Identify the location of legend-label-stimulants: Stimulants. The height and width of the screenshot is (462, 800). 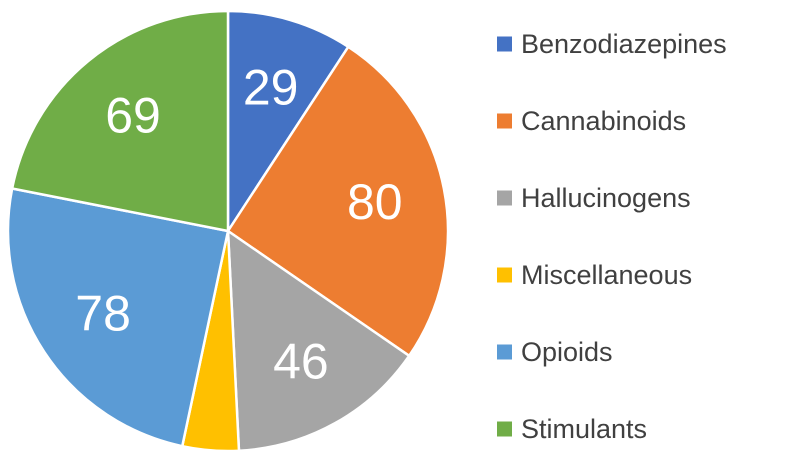
(584, 429).